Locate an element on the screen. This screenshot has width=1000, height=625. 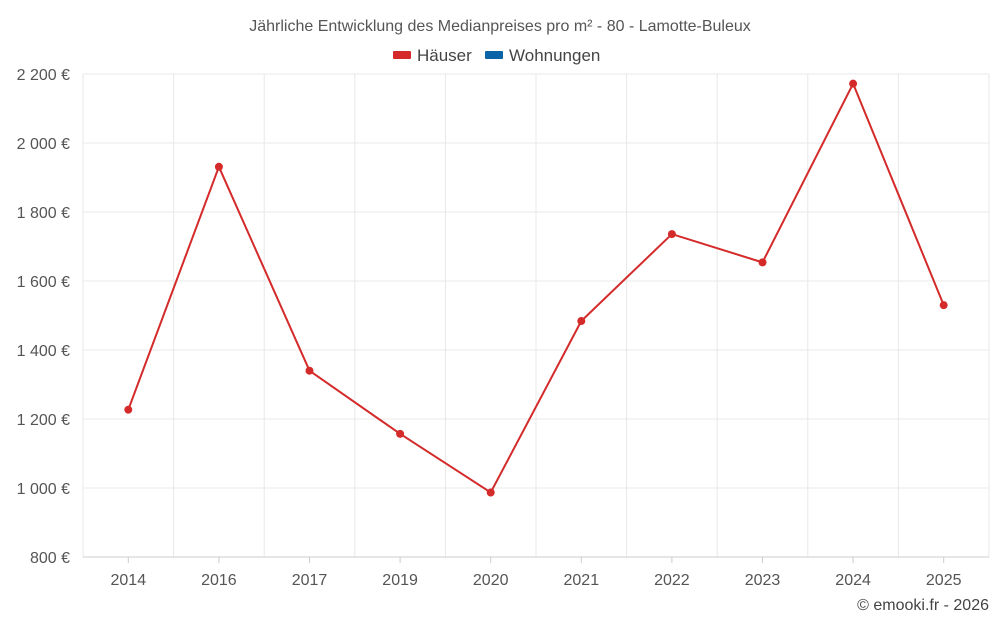
legend-item-wohnungen: Wohnungen is located at coordinates (542, 55).